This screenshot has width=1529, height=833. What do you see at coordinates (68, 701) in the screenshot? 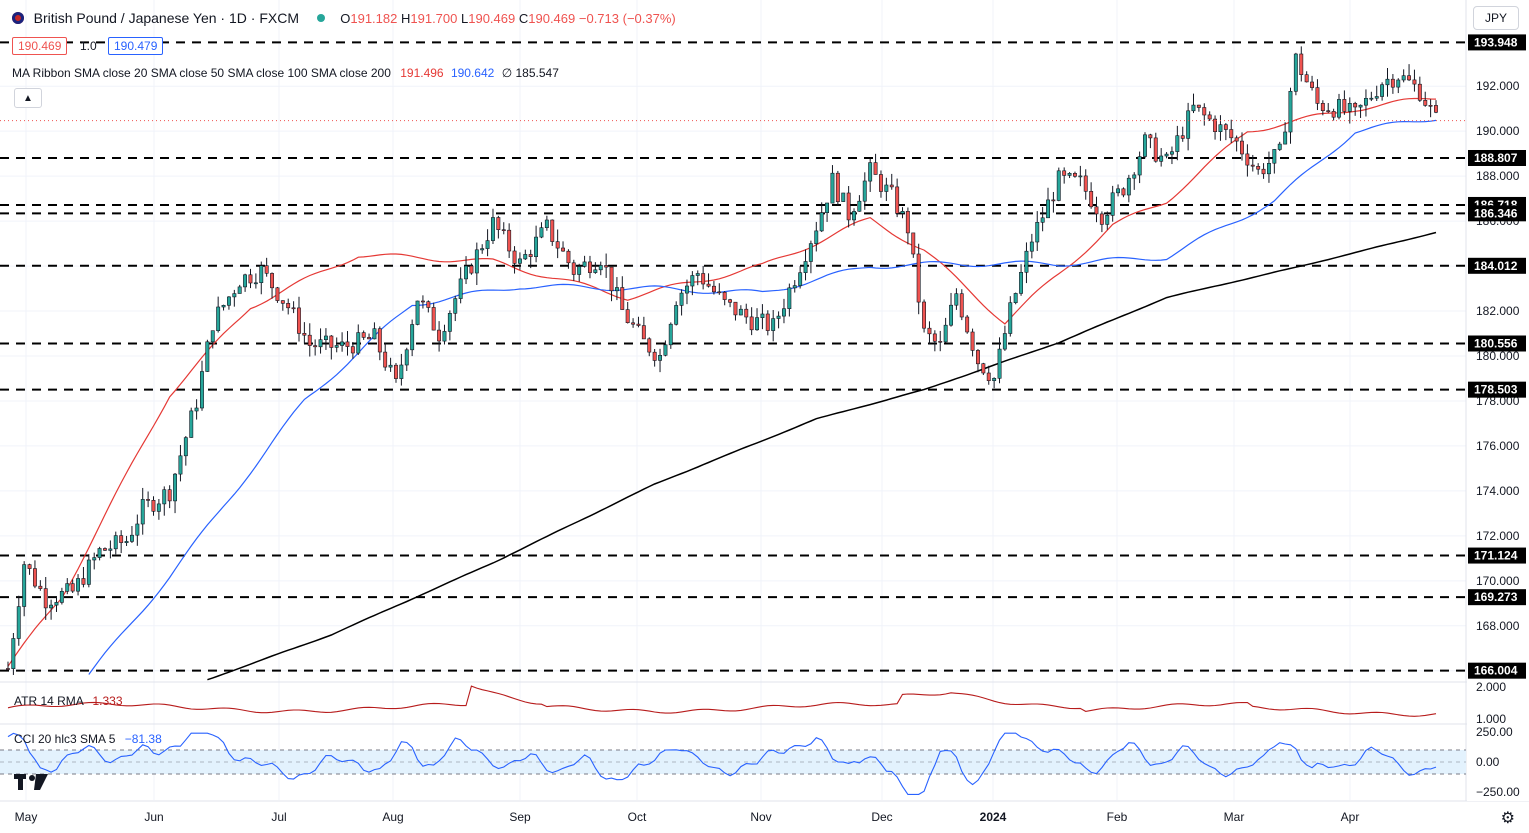
I see `atr-legend: ATR 14 RMA 1.333` at bounding box center [68, 701].